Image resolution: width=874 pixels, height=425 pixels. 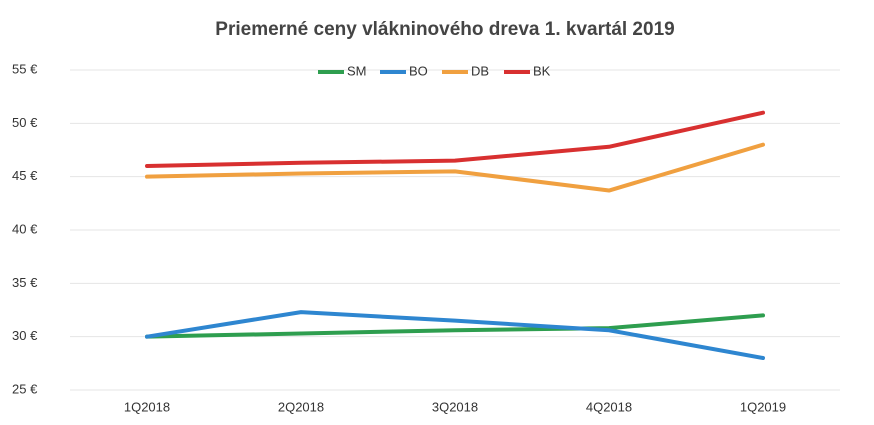 I want to click on legend-label: SM, so click(x=357, y=70).